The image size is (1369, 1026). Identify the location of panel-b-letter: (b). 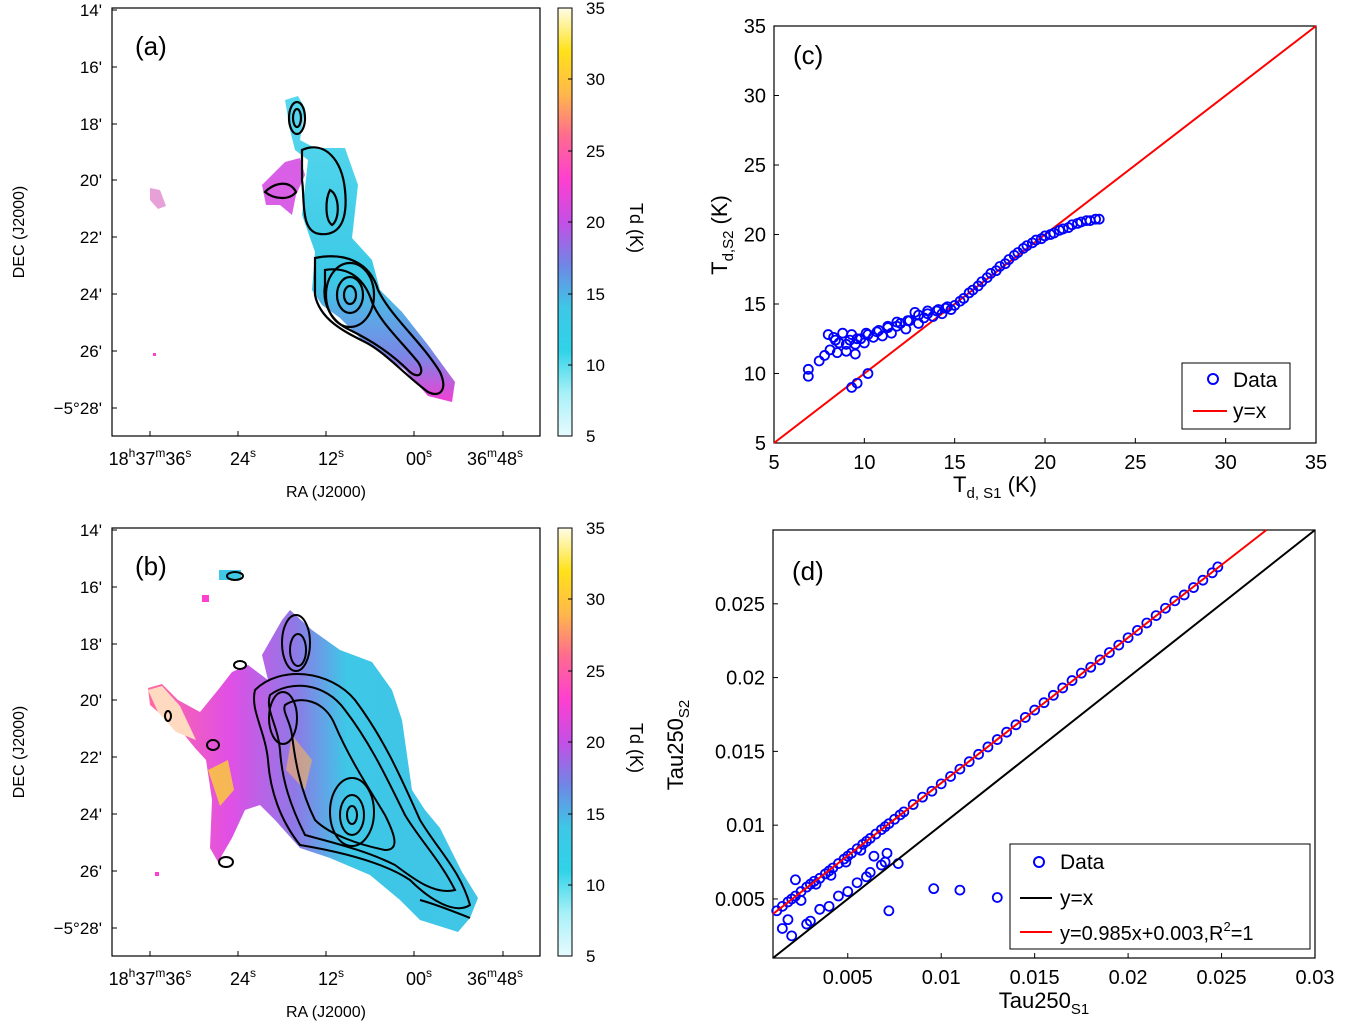
(151, 566).